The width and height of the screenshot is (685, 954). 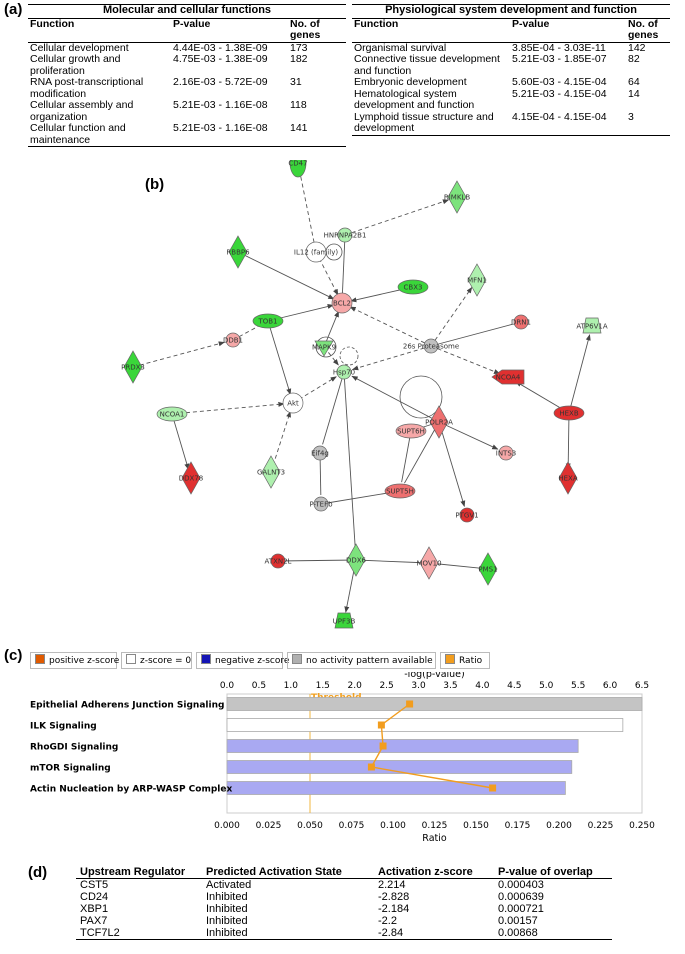 What do you see at coordinates (568, 414) in the screenshot?
I see `node-label: HEXB` at bounding box center [568, 414].